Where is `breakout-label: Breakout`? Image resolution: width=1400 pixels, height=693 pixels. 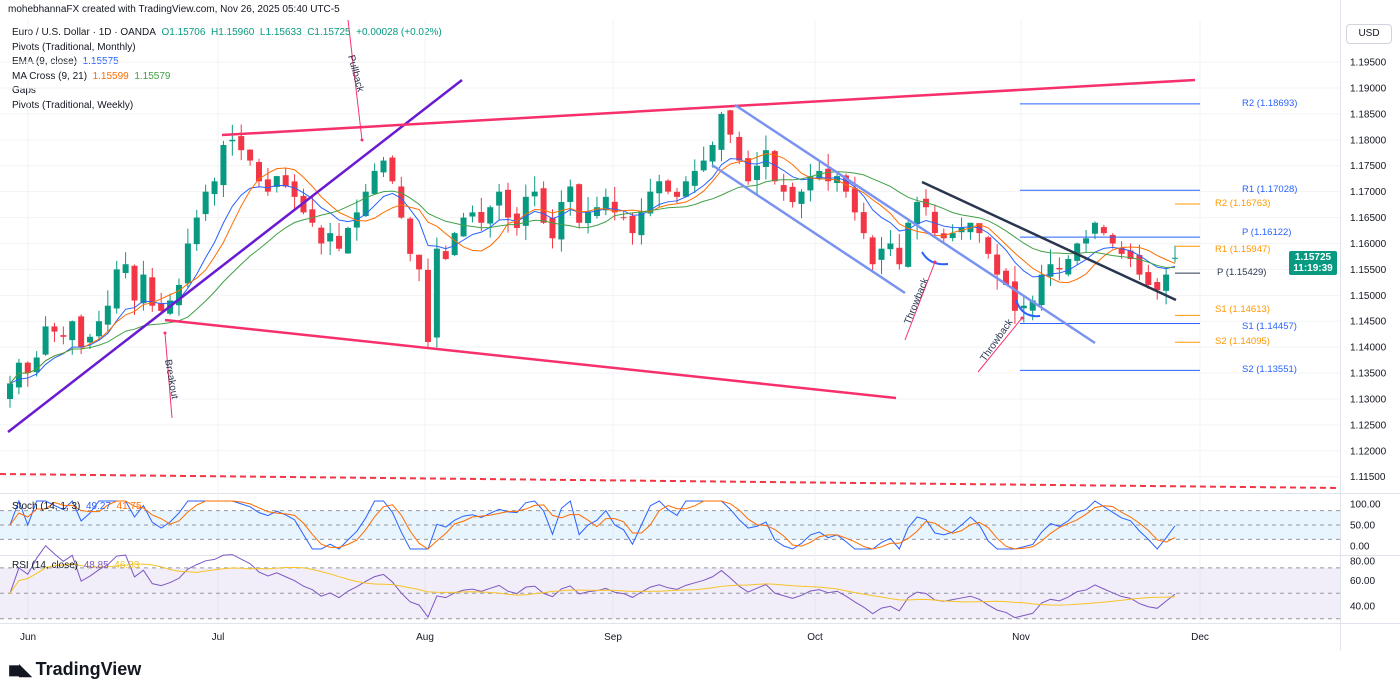
breakout-label: Breakout is located at coordinates (171, 380).